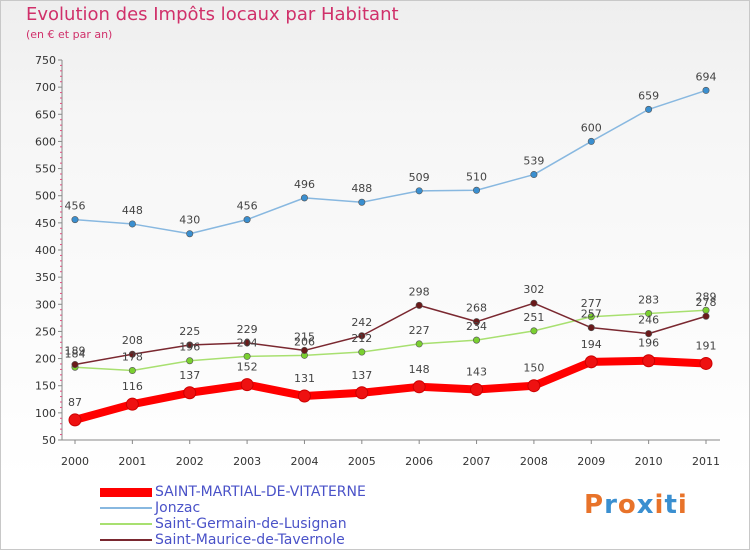 The width and height of the screenshot is (750, 550). Describe the element at coordinates (69, 34) in the screenshot. I see `chart-subtitle: (en € et par an)` at that location.